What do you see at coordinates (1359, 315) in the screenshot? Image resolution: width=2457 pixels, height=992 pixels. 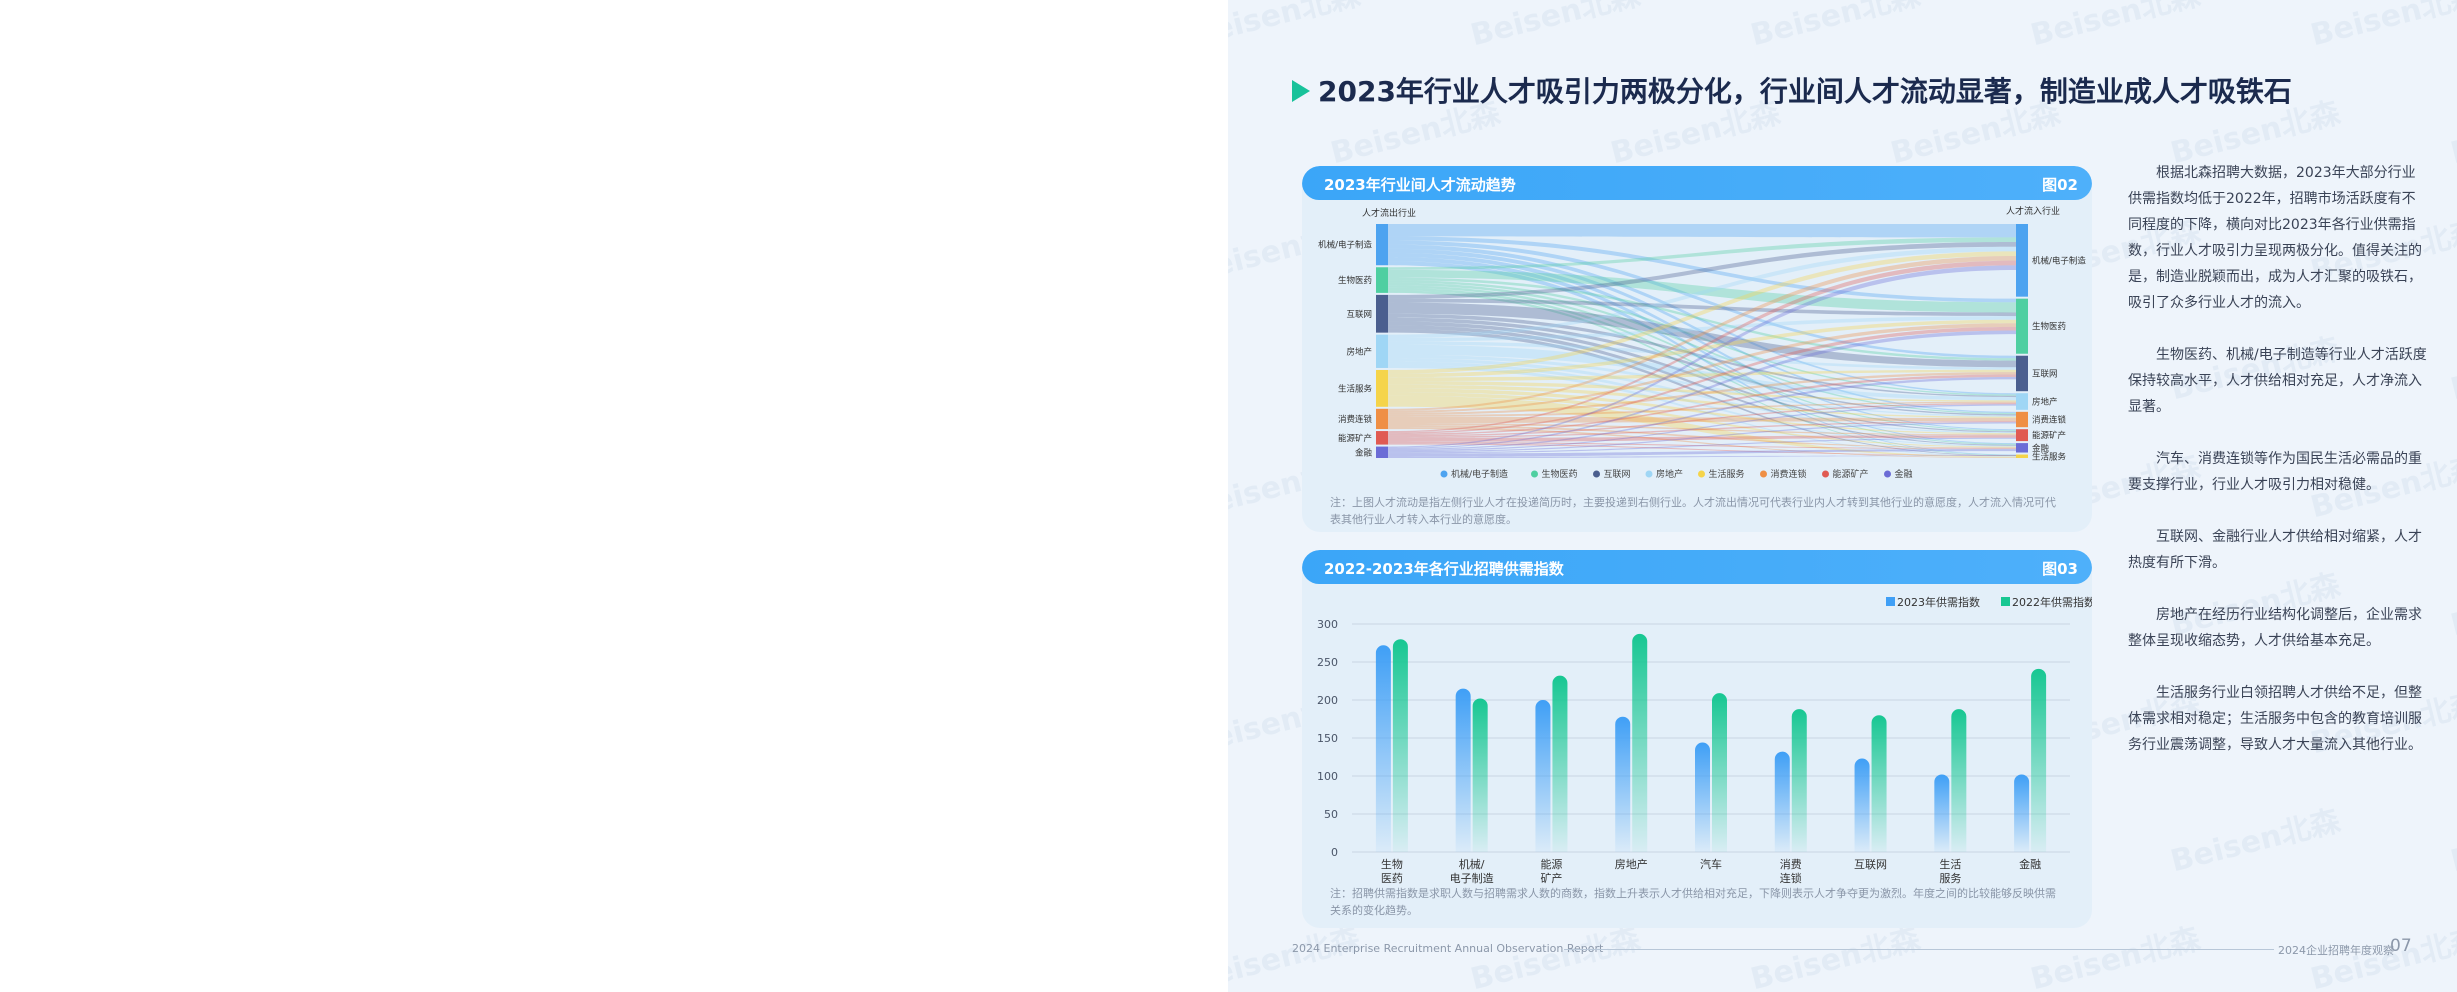 I see `sankey-left-label: 互联网` at bounding box center [1359, 315].